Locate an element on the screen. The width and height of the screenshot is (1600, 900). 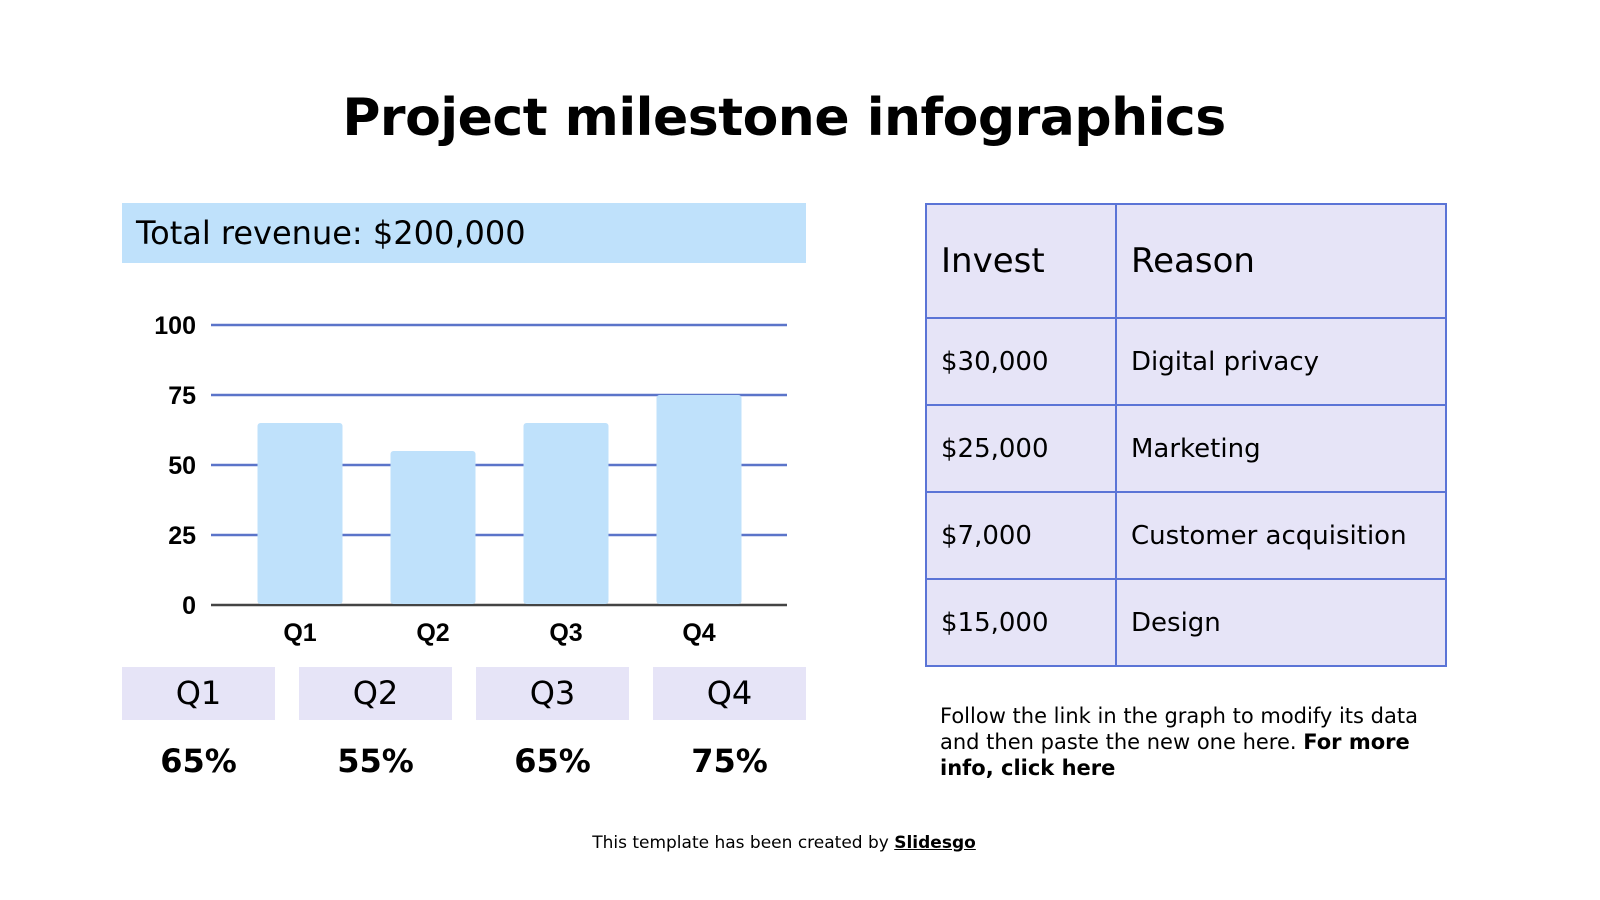
bar-q2 is located at coordinates (433, 527).